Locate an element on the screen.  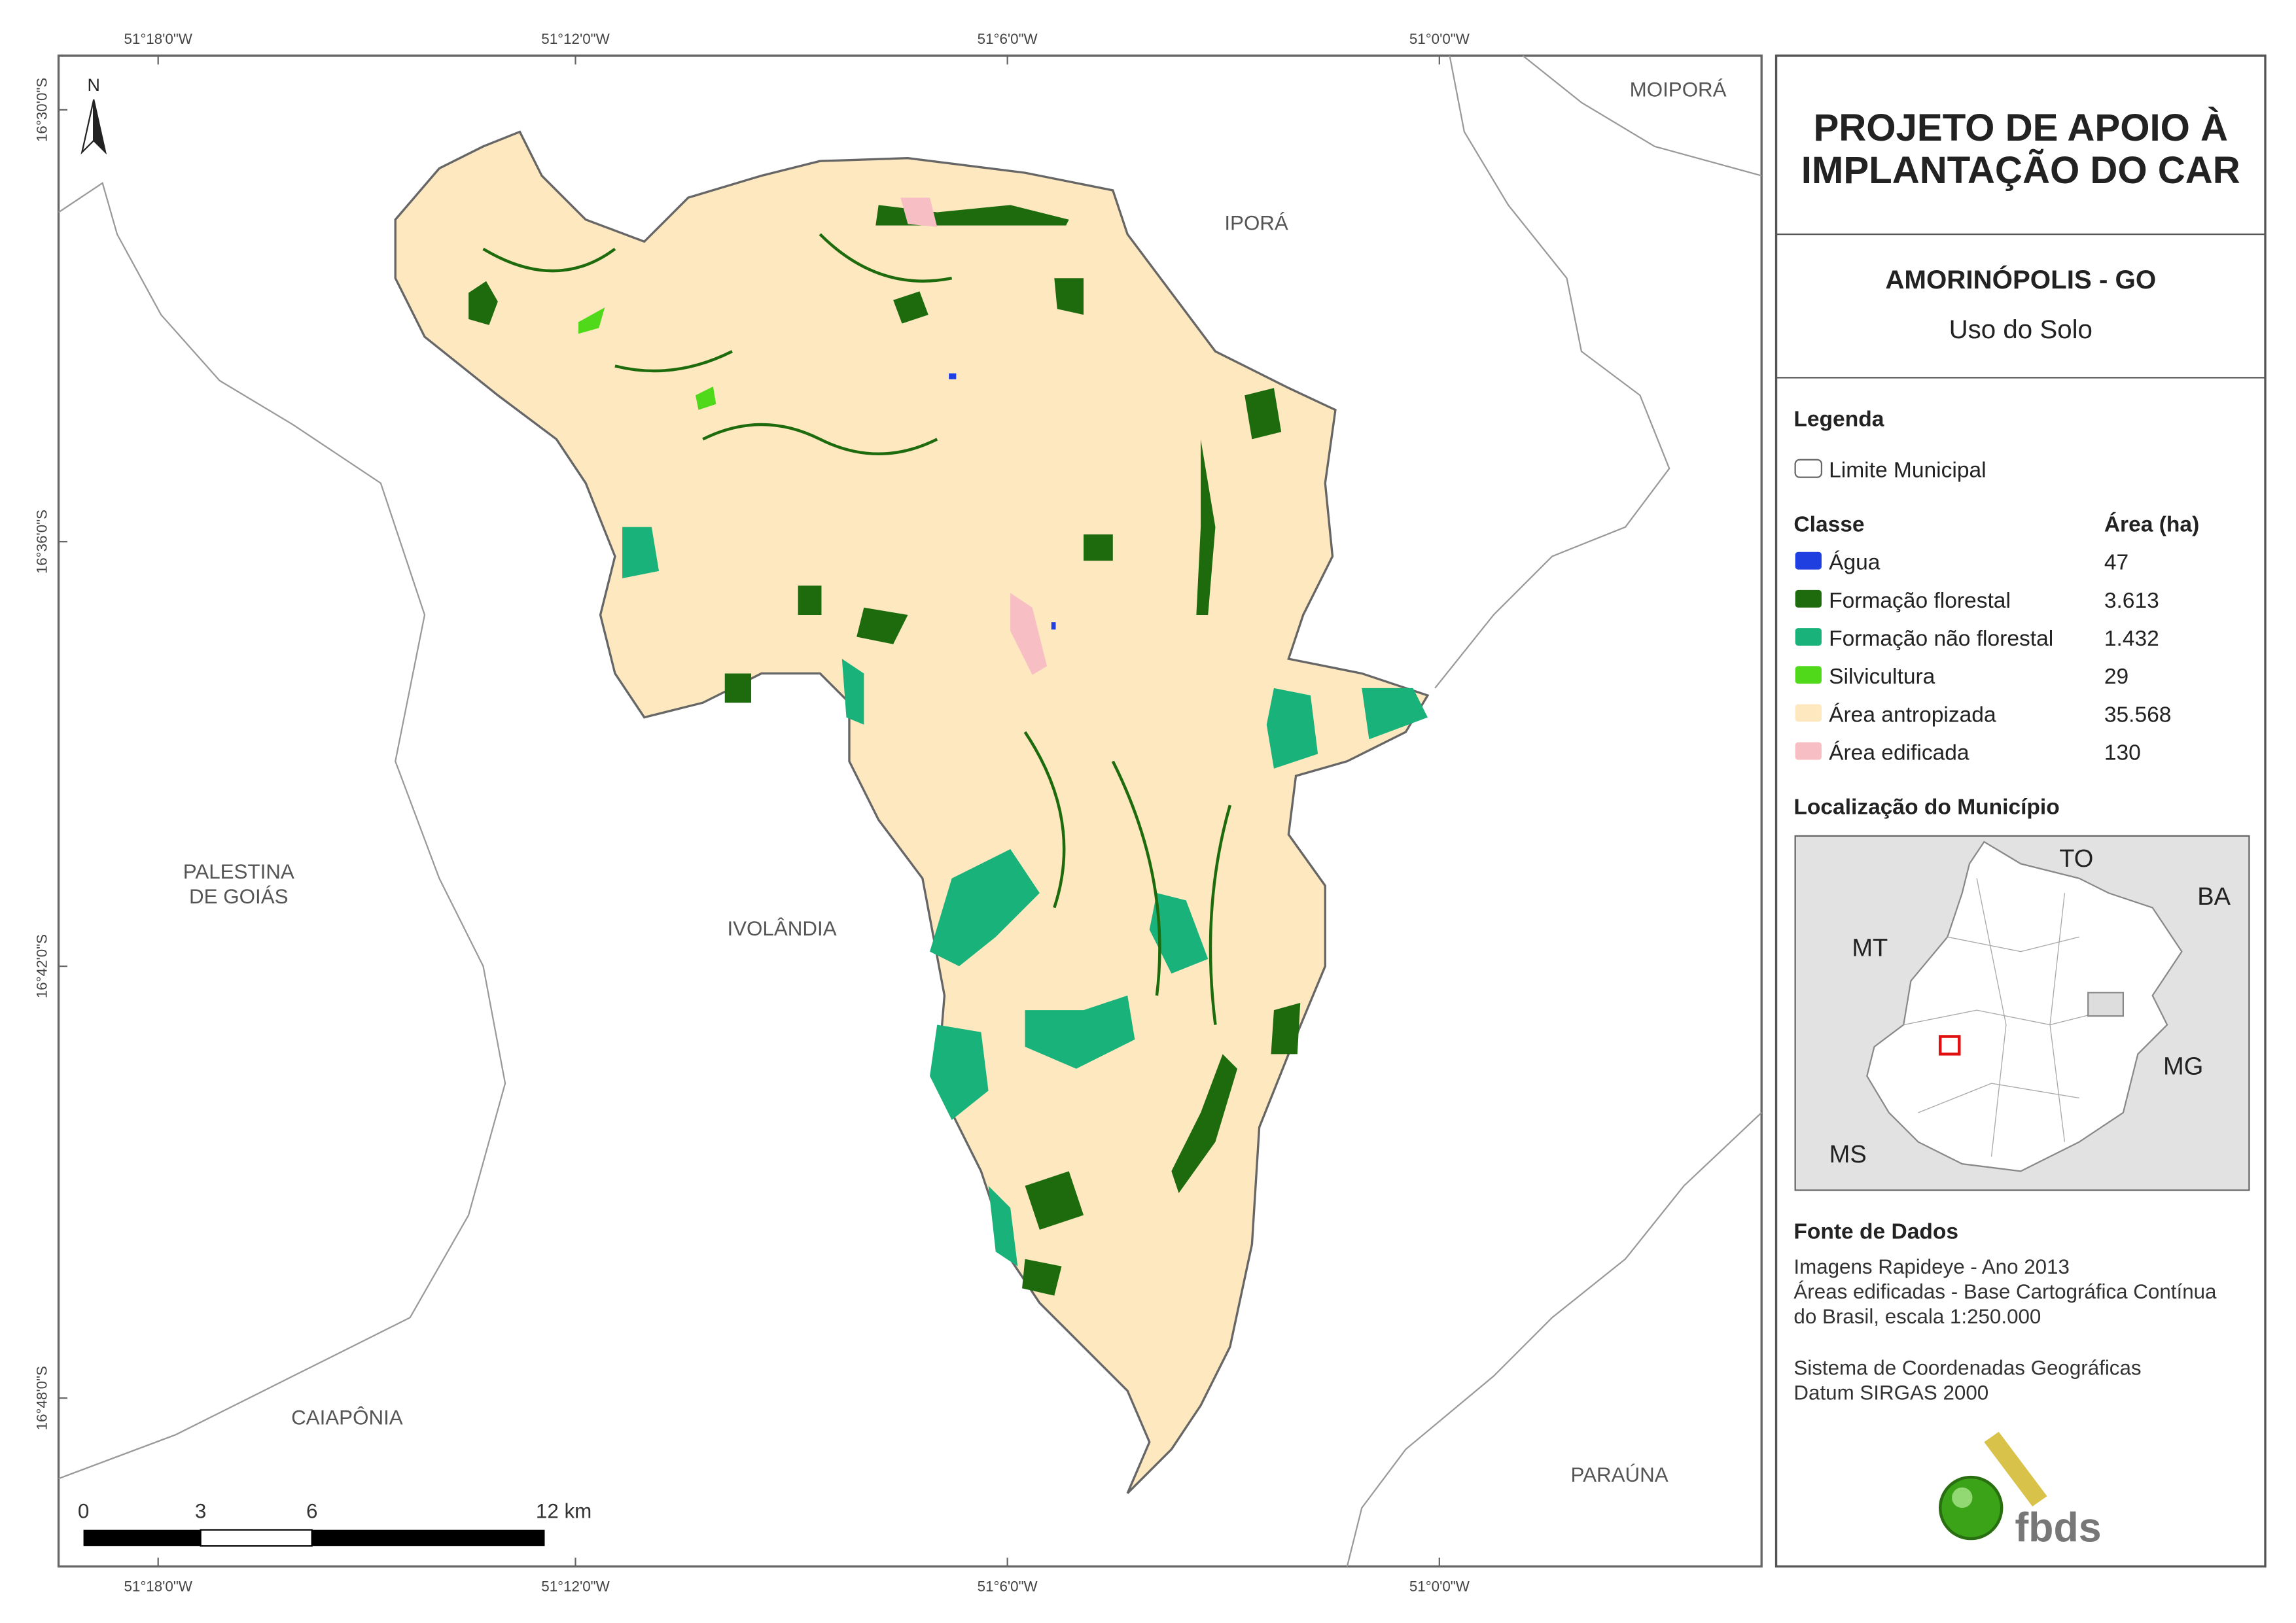
inset-label: TO is located at coordinates (2076, 859).